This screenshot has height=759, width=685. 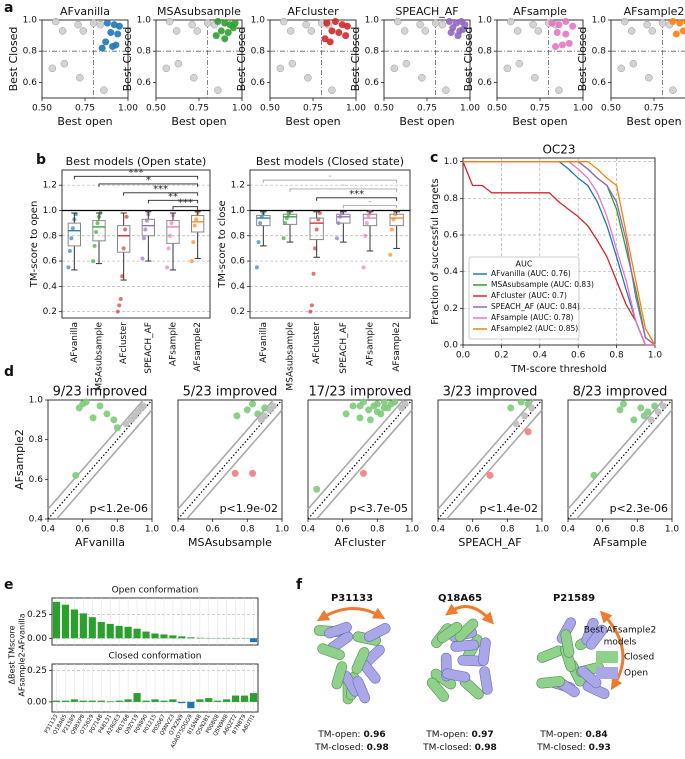 I want to click on p-value: p<1.2e-06, so click(x=119, y=508).